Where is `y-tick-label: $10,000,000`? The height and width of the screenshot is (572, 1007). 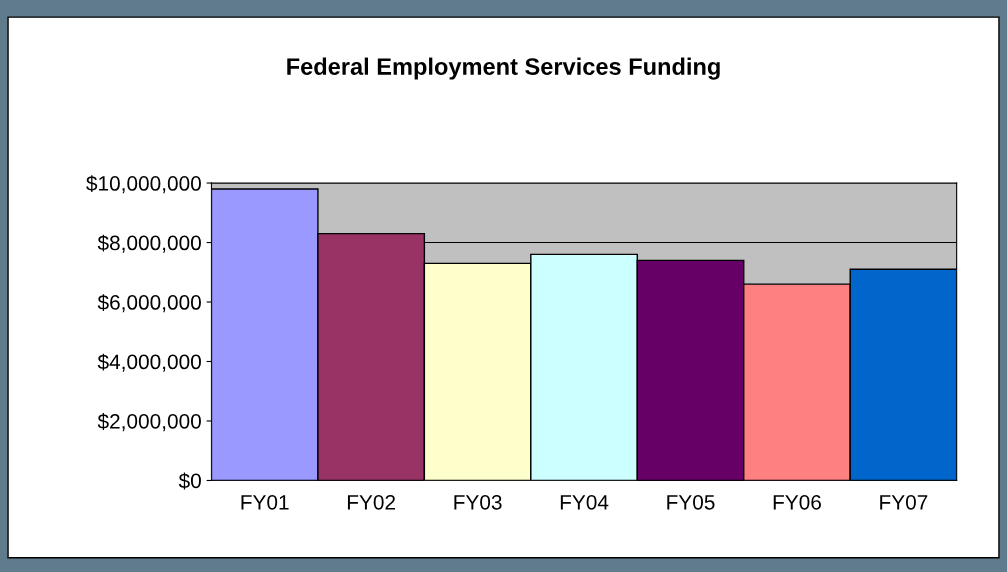 y-tick-label: $10,000,000 is located at coordinates (143, 184).